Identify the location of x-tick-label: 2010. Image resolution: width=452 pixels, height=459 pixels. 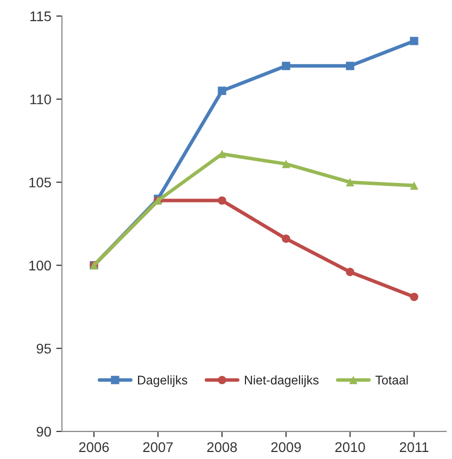
(350, 447).